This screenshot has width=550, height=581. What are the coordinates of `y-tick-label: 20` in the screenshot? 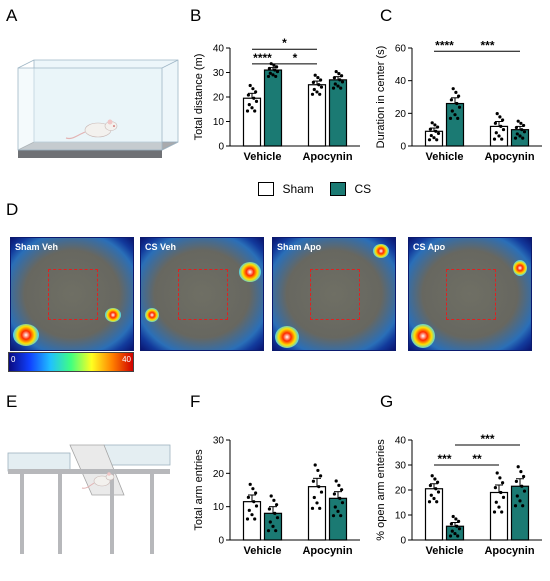 It's located at (401, 114).